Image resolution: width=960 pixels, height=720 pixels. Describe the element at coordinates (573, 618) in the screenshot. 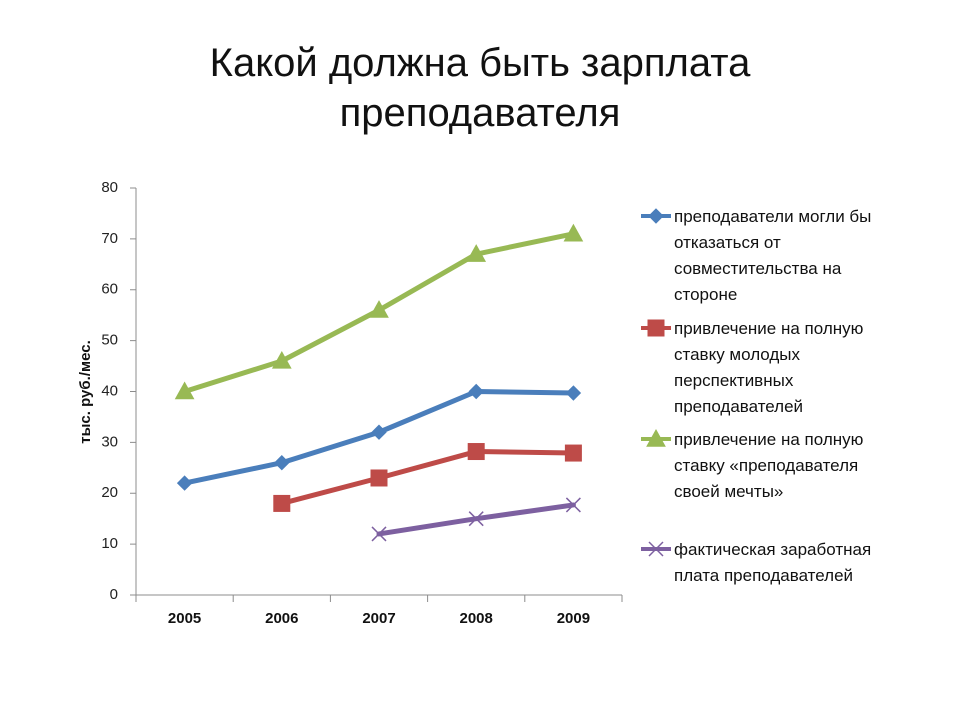

I see `x-tick-label: 2009` at that location.